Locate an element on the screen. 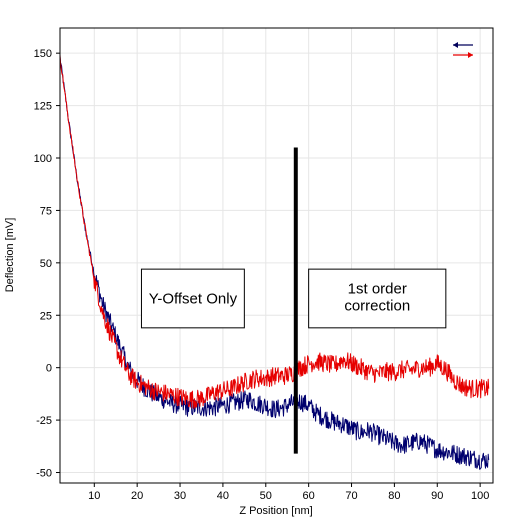  y-tick-label: 125 is located at coordinates (43, 107).